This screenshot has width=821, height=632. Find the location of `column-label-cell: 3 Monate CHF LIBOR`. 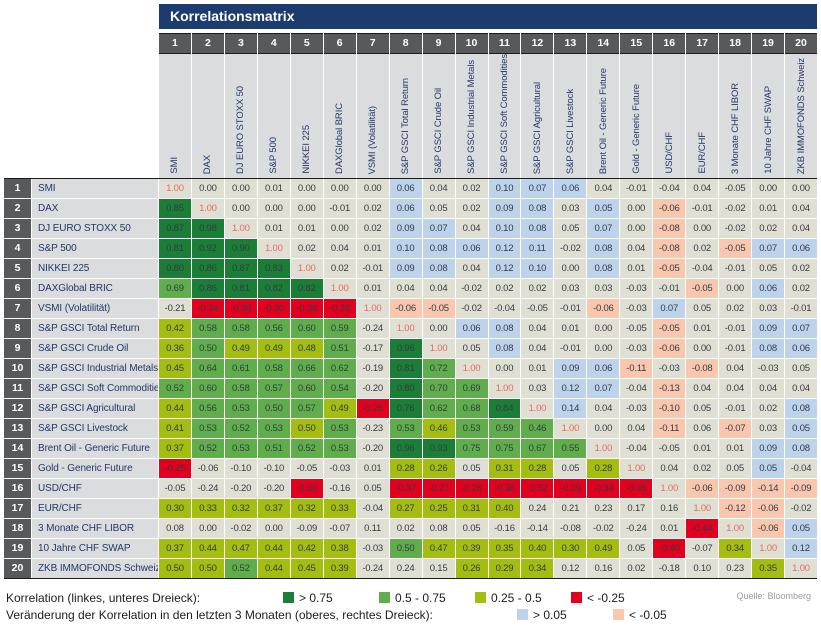

column-label-cell: 3 Monate CHF LIBOR is located at coordinates (735, 116).